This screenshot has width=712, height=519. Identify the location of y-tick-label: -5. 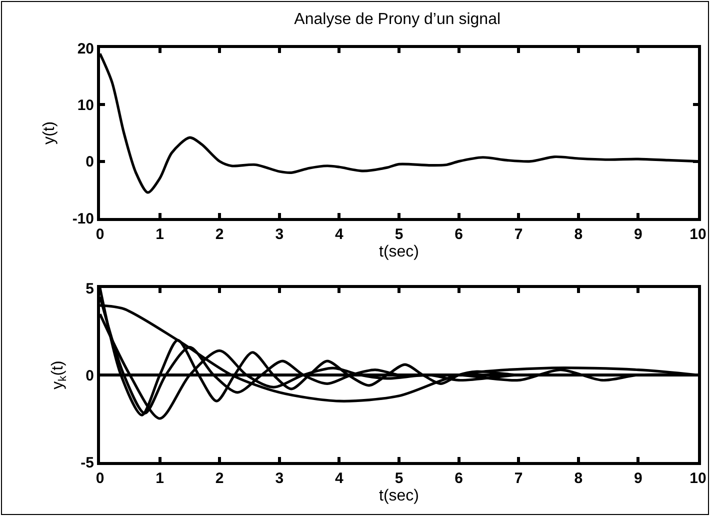
(87, 463).